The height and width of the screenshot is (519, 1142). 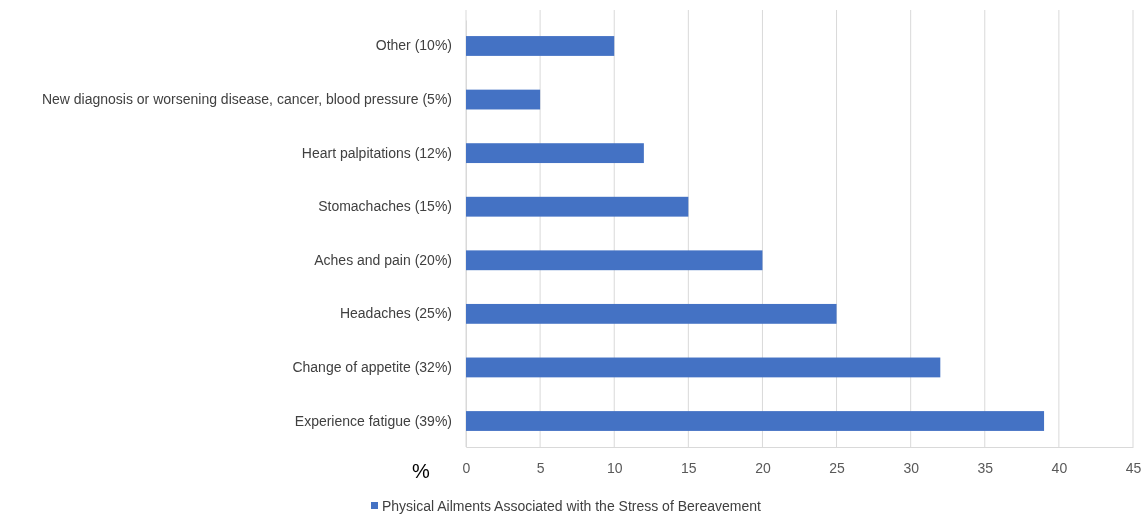 What do you see at coordinates (385, 206) in the screenshot?
I see `y-tick-label: Stomachaches (15%)` at bounding box center [385, 206].